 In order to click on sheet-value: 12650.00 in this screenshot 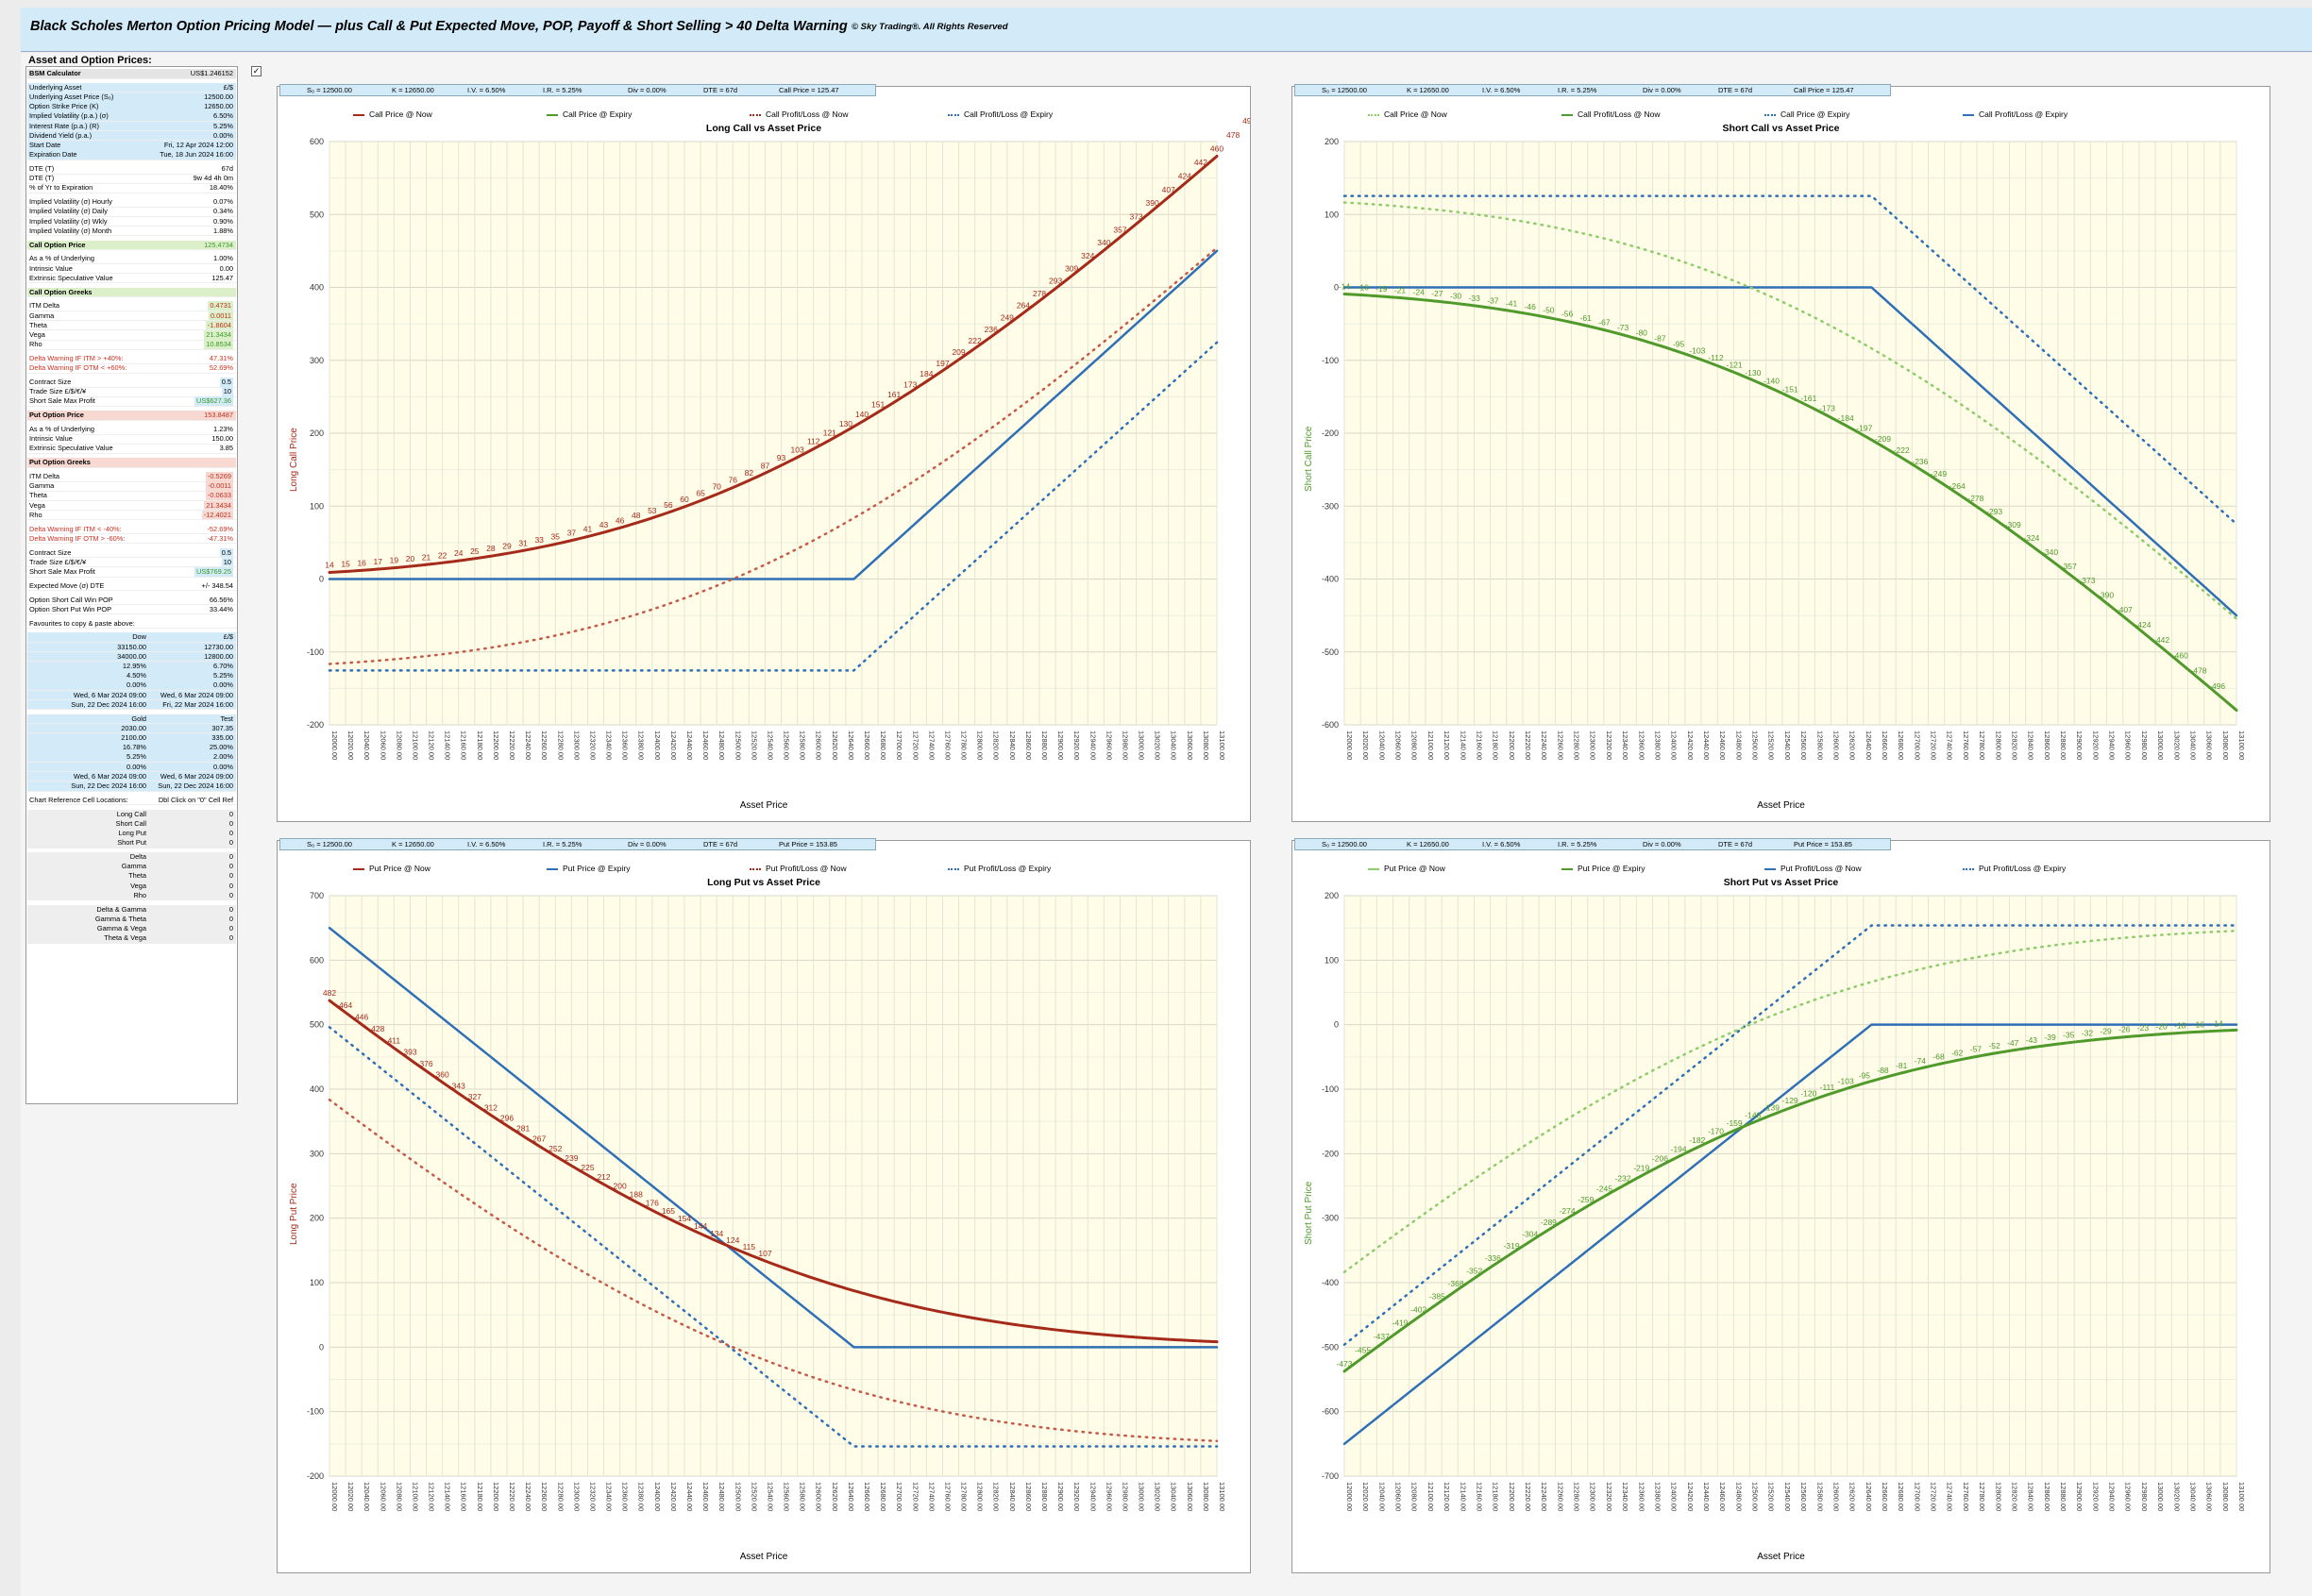, I will do `click(218, 106)`.